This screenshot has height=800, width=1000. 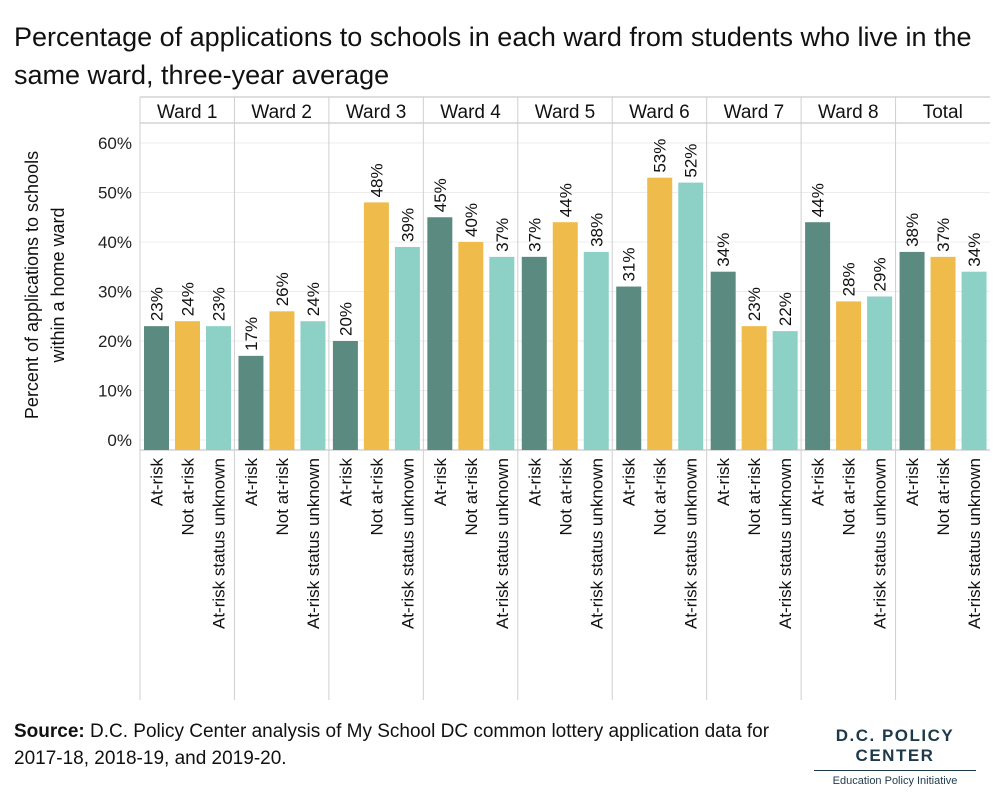 I want to click on data-label: 39%, so click(x=407, y=225).